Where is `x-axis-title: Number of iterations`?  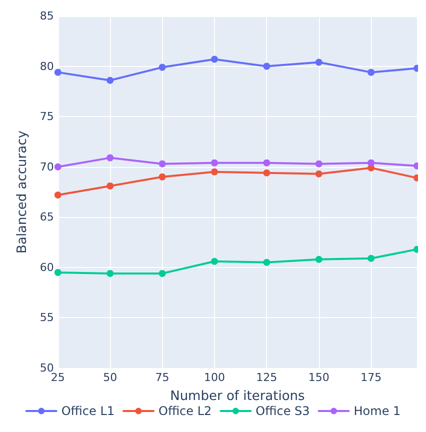
x-axis-title: Number of iterations is located at coordinates (238, 396).